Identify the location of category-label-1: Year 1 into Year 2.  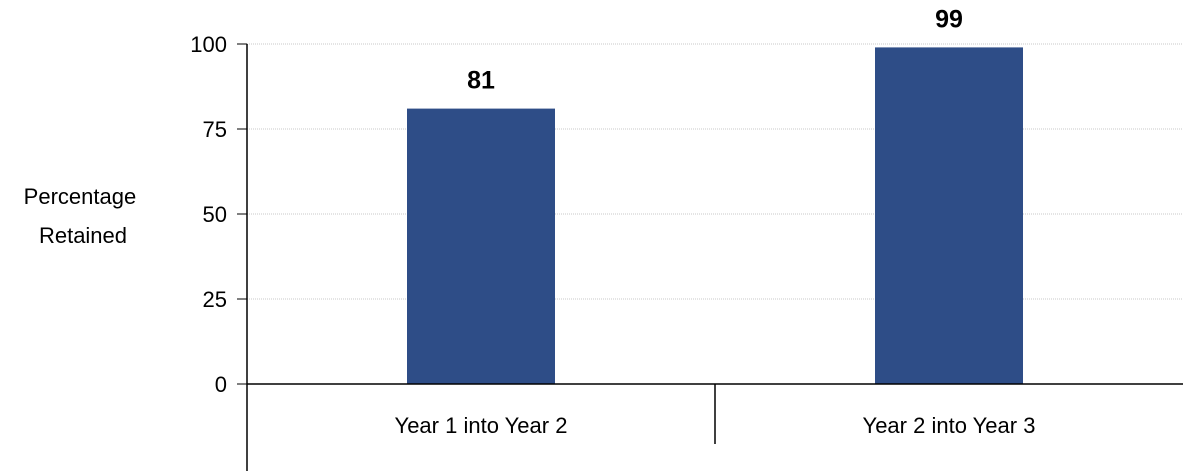
(481, 425).